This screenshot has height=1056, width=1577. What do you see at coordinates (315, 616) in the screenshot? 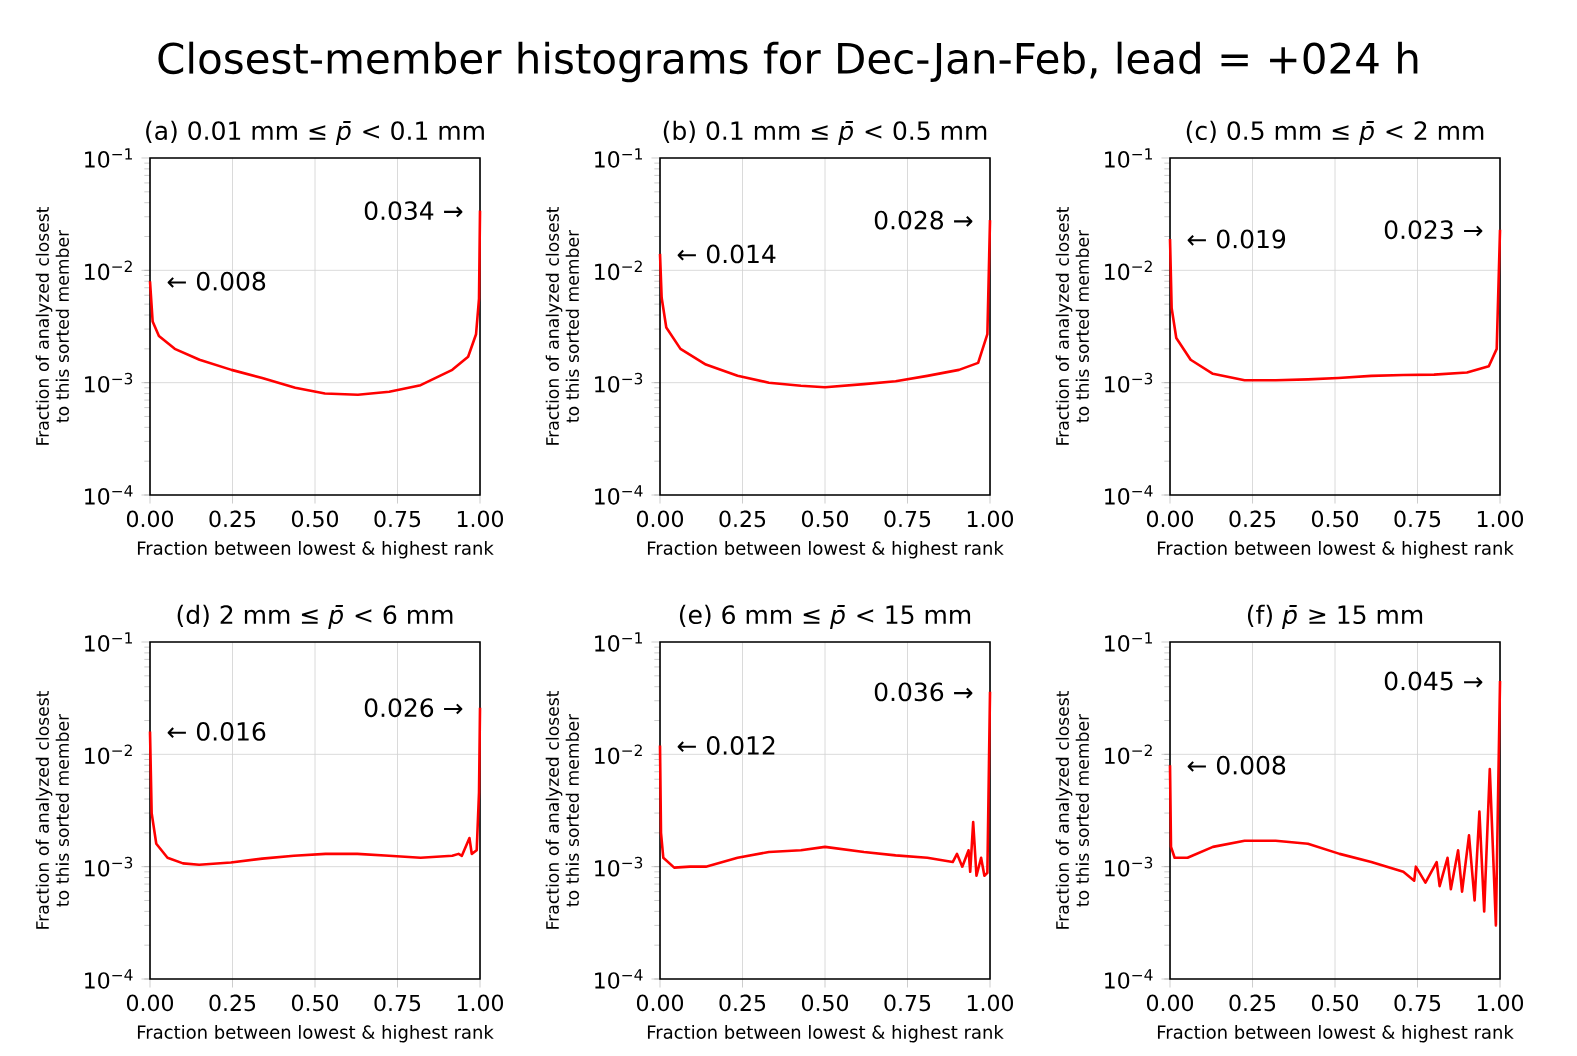
I see `chart-subtitle: (d) 2 mm ≤ p̄ < 6 mm` at bounding box center [315, 616].